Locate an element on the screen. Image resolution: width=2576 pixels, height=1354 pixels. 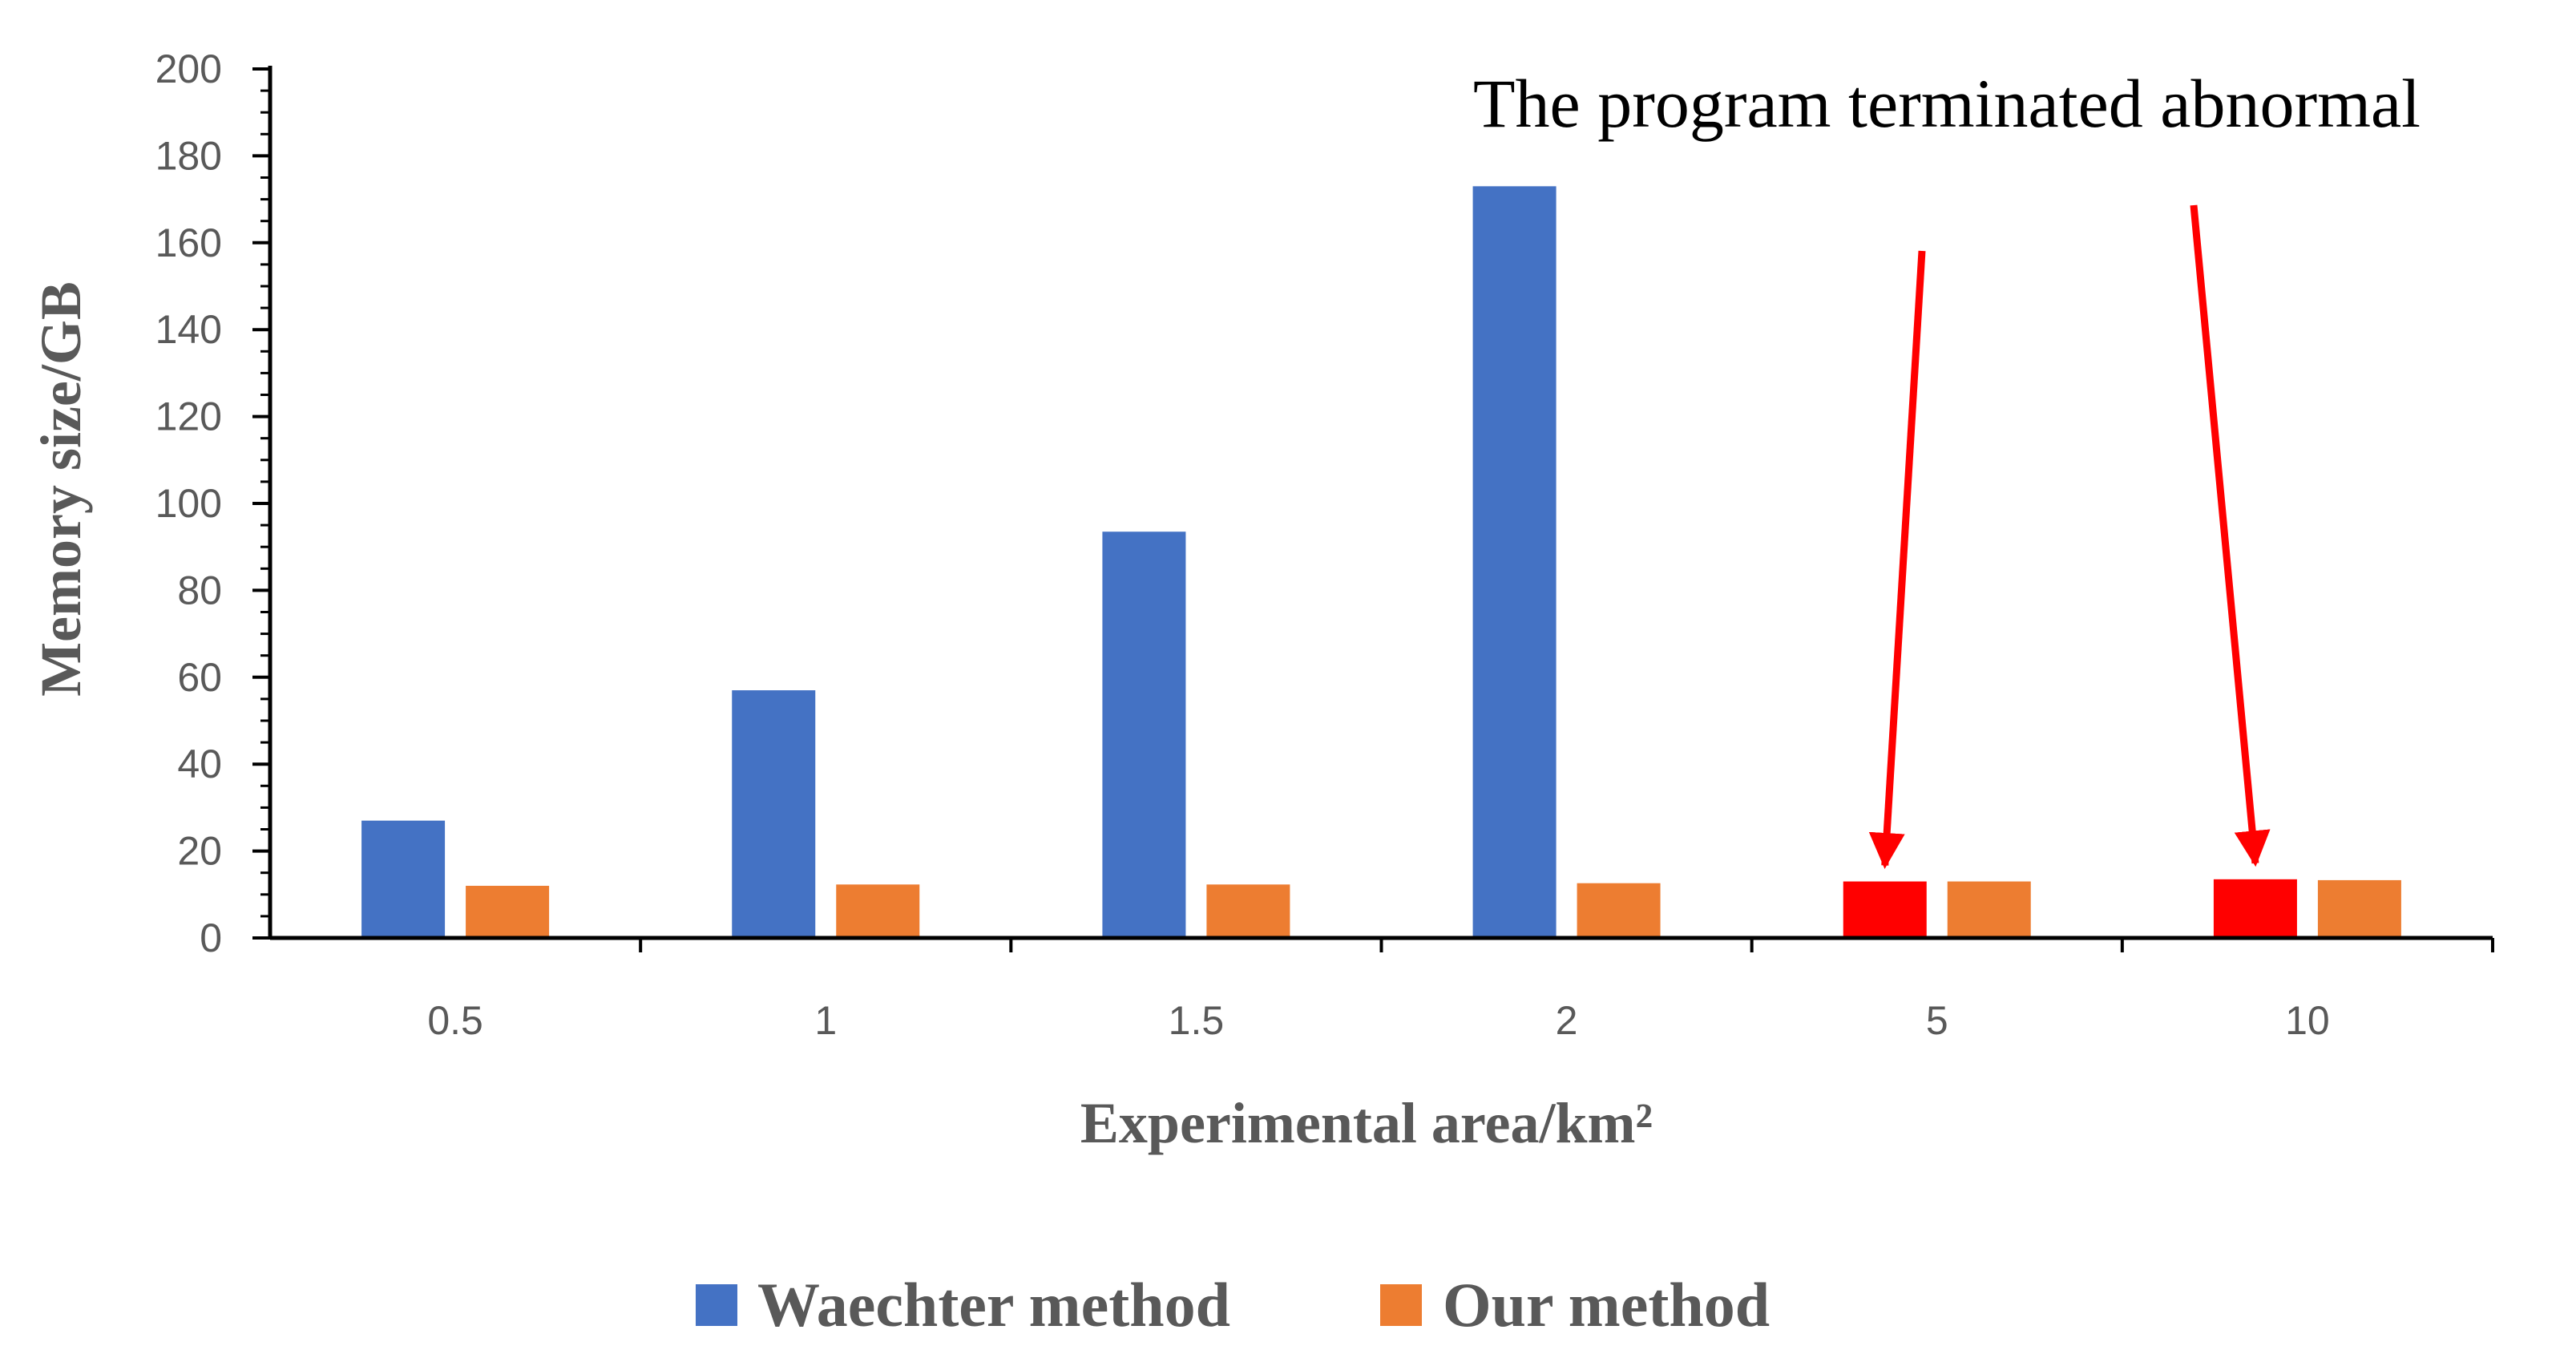
y-tick-label: 40 is located at coordinates (200, 764).